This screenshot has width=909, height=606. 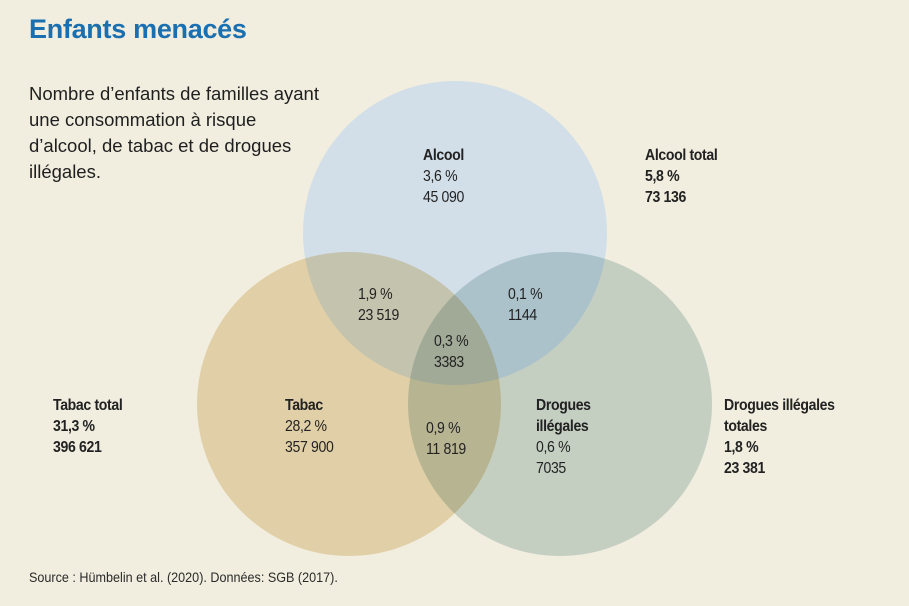 I want to click on label-alcool-tabac: 1,9 % 23 519, so click(x=378, y=305).